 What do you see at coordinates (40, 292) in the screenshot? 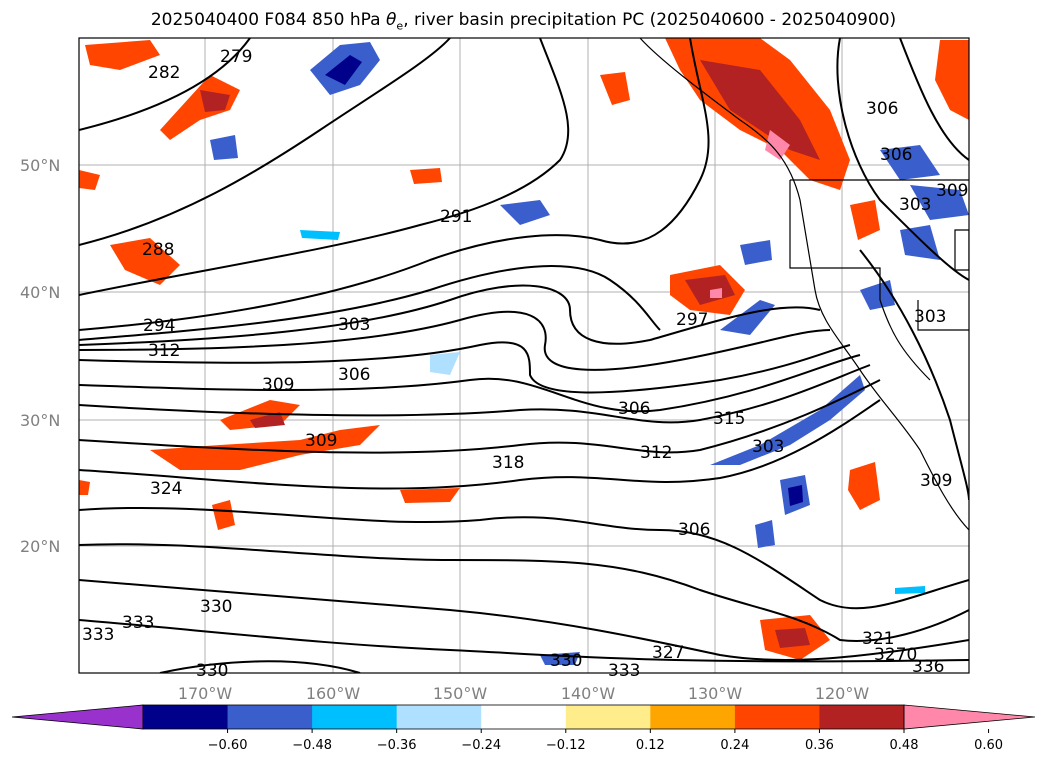
I see `lat-label: 40°N` at bounding box center [40, 292].